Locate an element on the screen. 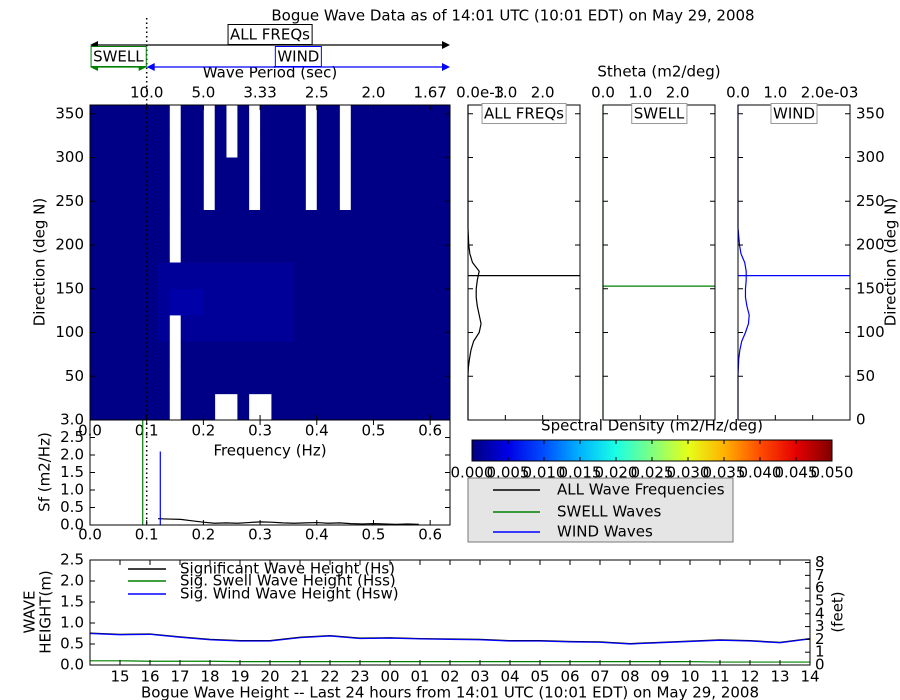 Image resolution: width=900 pixels, height=700 pixels. x-tick-label: 09 is located at coordinates (659, 677).